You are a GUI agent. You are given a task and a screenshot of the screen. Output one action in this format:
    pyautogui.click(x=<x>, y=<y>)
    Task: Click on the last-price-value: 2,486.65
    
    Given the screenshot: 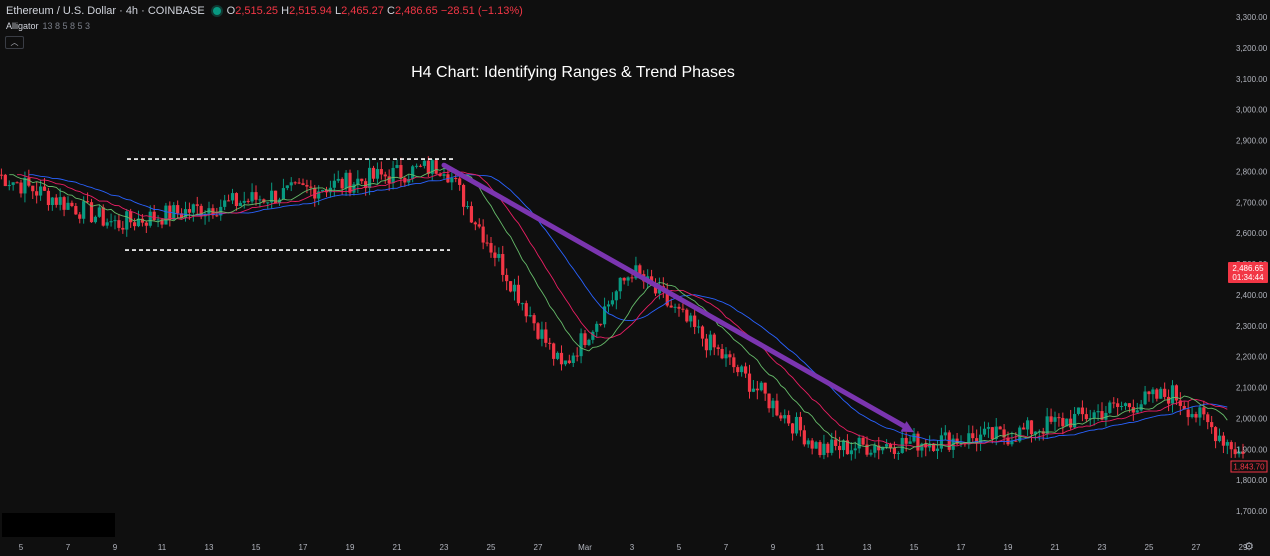 What is the action you would take?
    pyautogui.click(x=1248, y=268)
    